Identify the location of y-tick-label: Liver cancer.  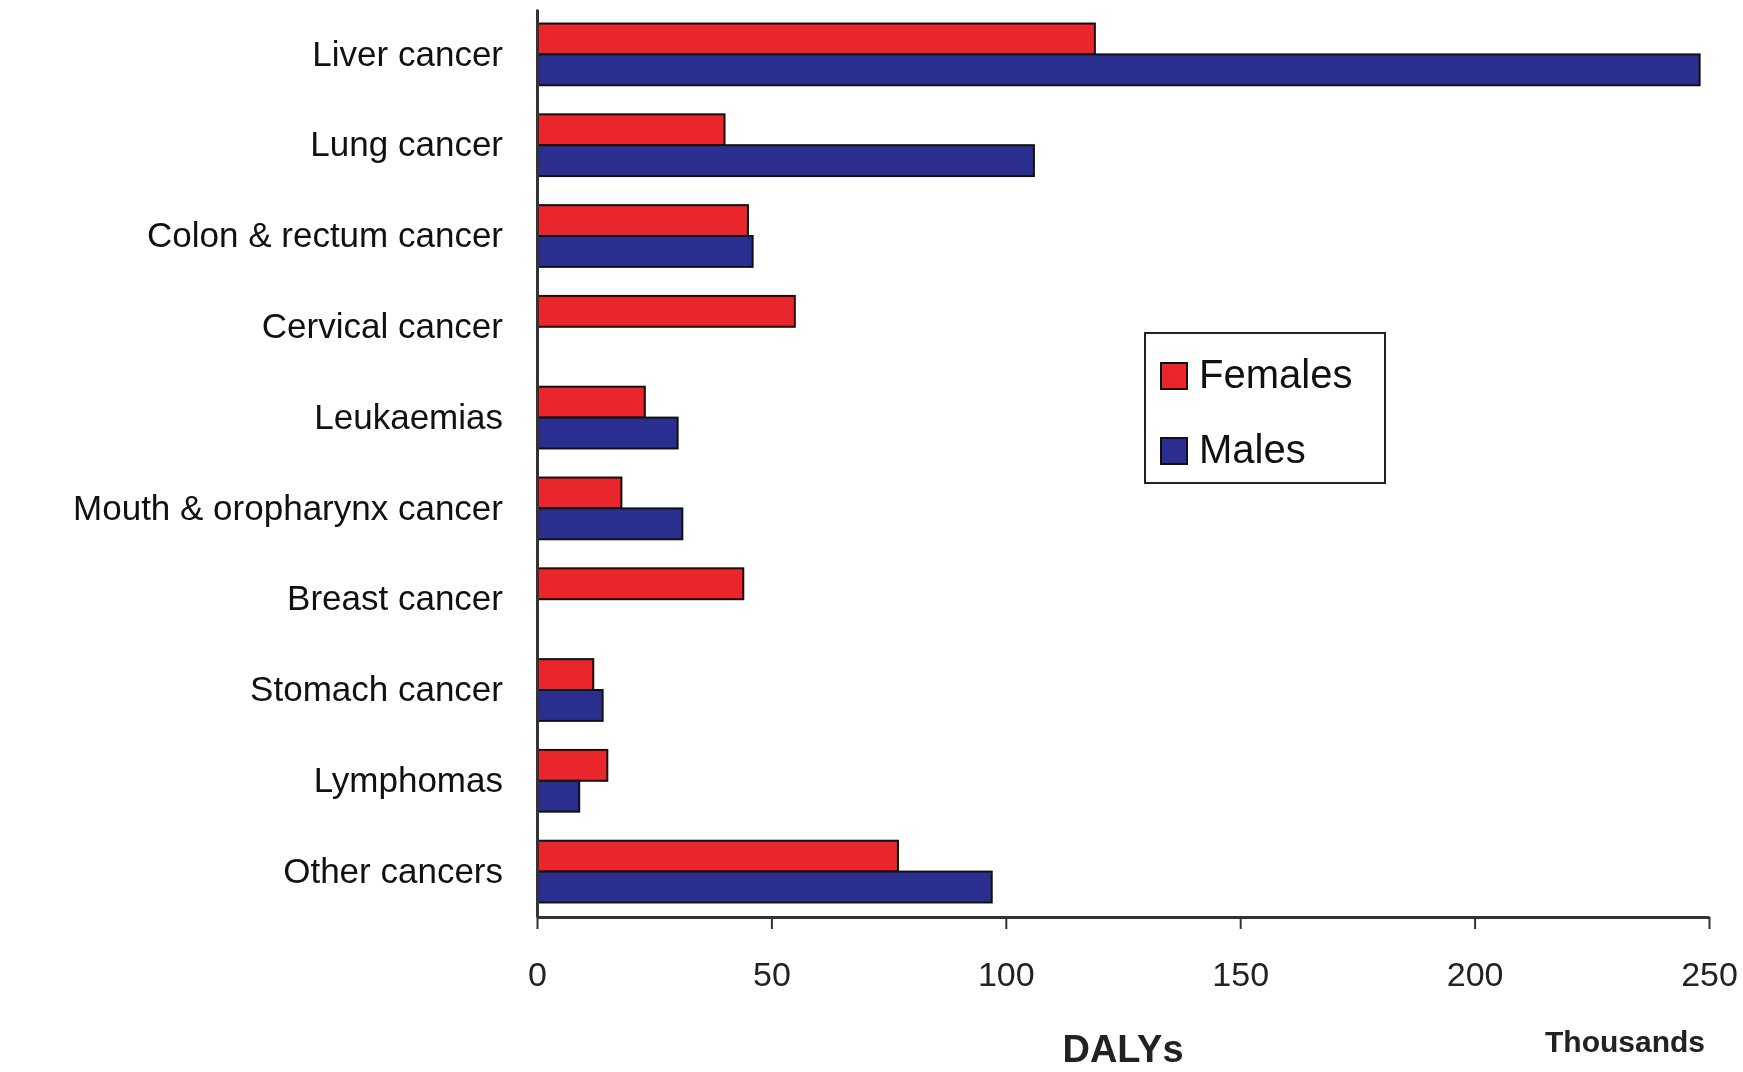
(408, 53).